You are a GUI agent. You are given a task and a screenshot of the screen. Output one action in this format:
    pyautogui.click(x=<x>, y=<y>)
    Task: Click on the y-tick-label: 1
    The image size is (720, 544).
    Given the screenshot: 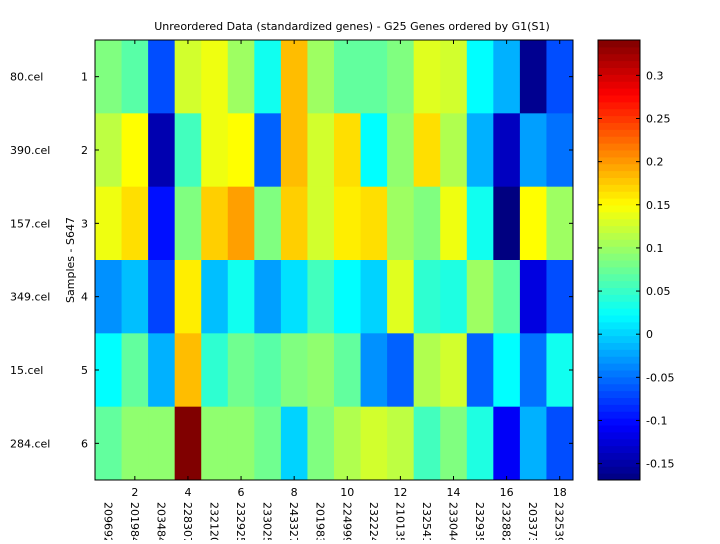 What is the action you would take?
    pyautogui.click(x=84, y=77)
    